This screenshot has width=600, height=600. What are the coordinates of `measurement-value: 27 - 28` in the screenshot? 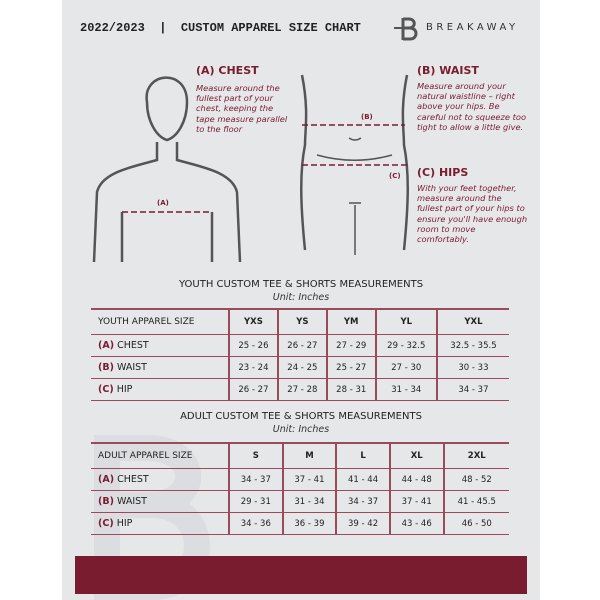 It's located at (301, 389).